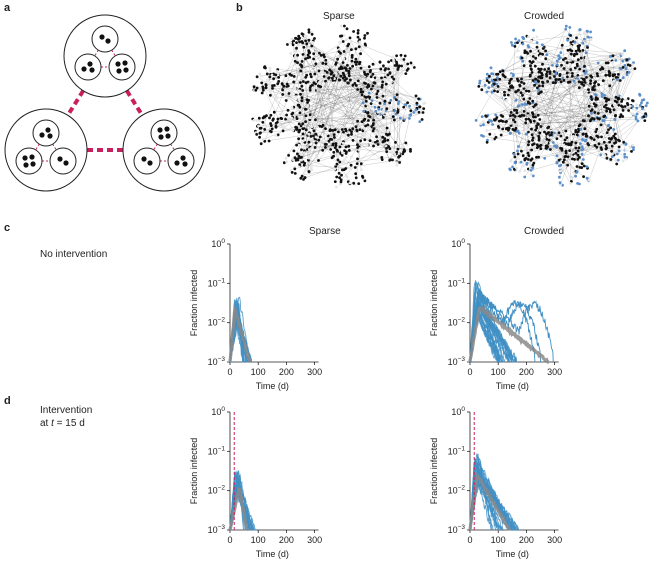 The width and height of the screenshot is (667, 579). What do you see at coordinates (314, 540) in the screenshot?
I see `x-tick-label: 300` at bounding box center [314, 540].